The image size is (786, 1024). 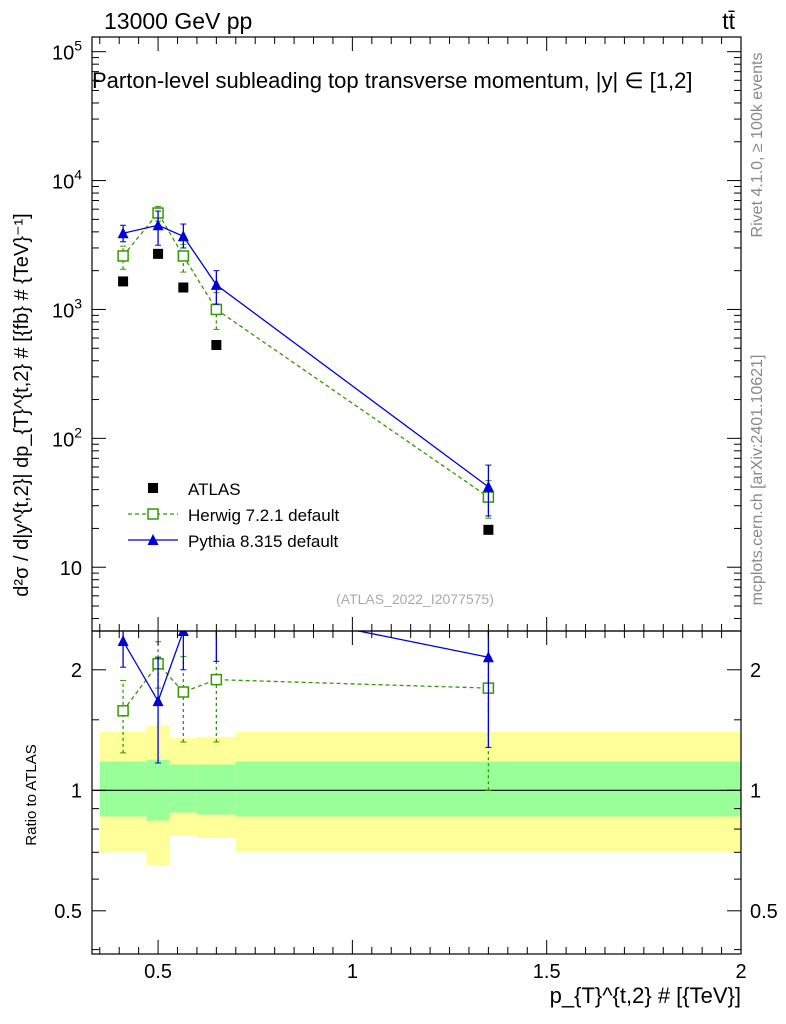 I want to click on pythia-line, so click(x=305, y=356).